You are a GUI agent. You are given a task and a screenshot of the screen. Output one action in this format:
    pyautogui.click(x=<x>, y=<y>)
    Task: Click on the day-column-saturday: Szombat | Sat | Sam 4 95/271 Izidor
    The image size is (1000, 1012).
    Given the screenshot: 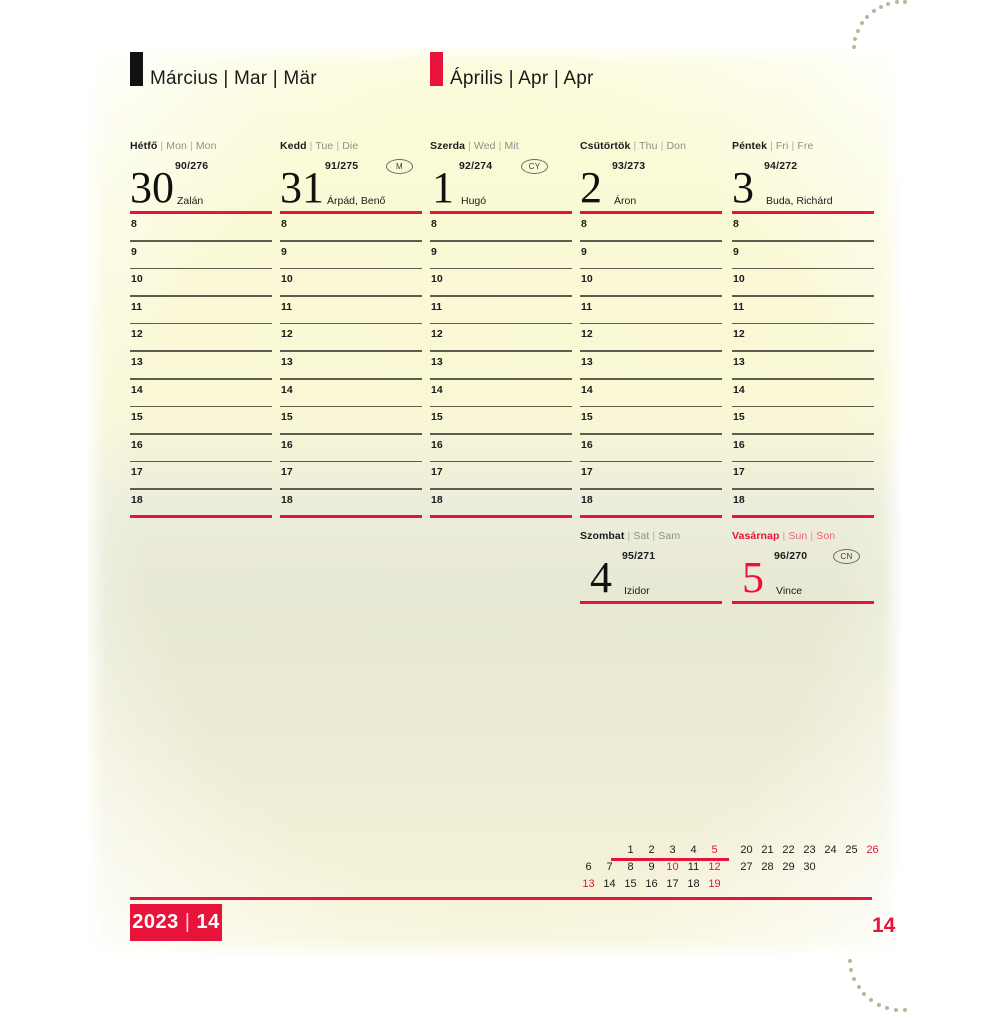 What is the action you would take?
    pyautogui.click(x=651, y=567)
    